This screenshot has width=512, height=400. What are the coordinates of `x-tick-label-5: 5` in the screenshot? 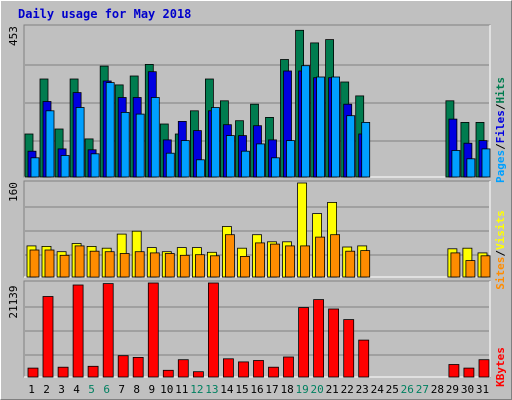 It's located at (91, 389).